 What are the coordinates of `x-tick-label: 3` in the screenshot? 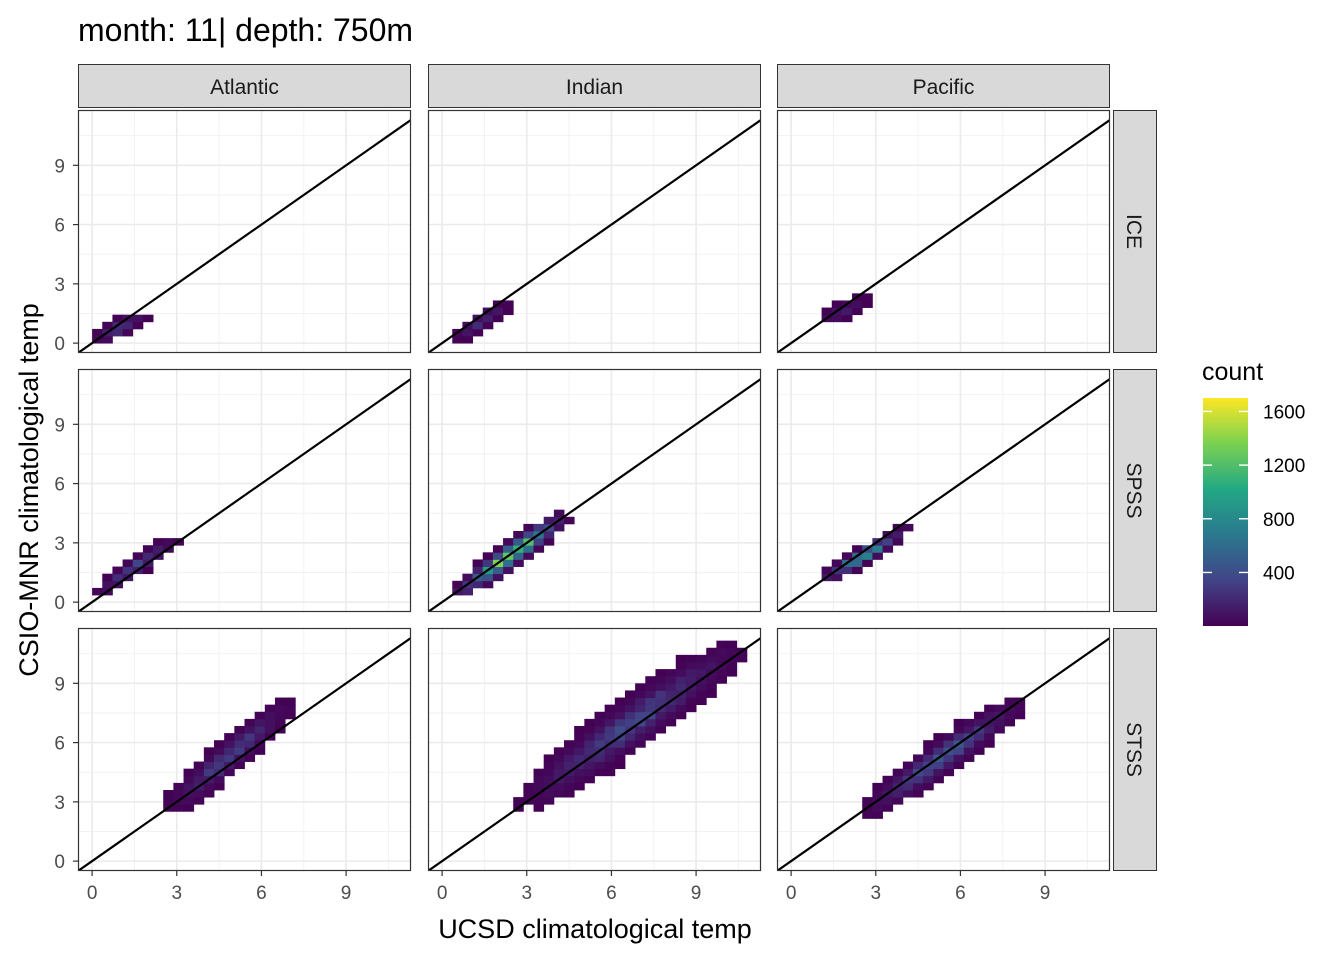 It's located at (526, 893).